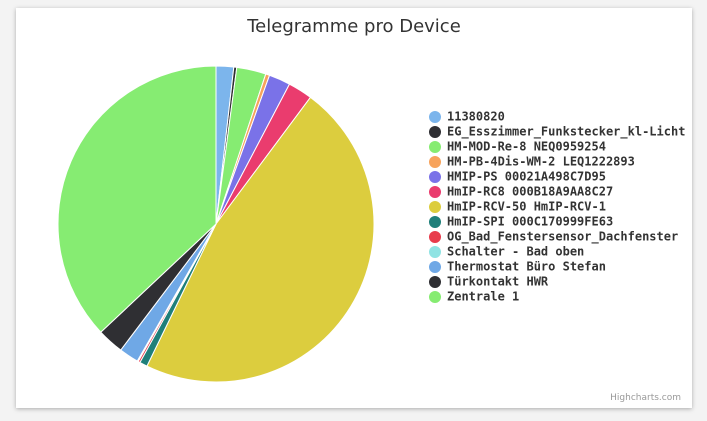 This screenshot has height=421, width=707. Describe the element at coordinates (526, 267) in the screenshot. I see `legend-item: Thermostat Büro Stefan` at that location.